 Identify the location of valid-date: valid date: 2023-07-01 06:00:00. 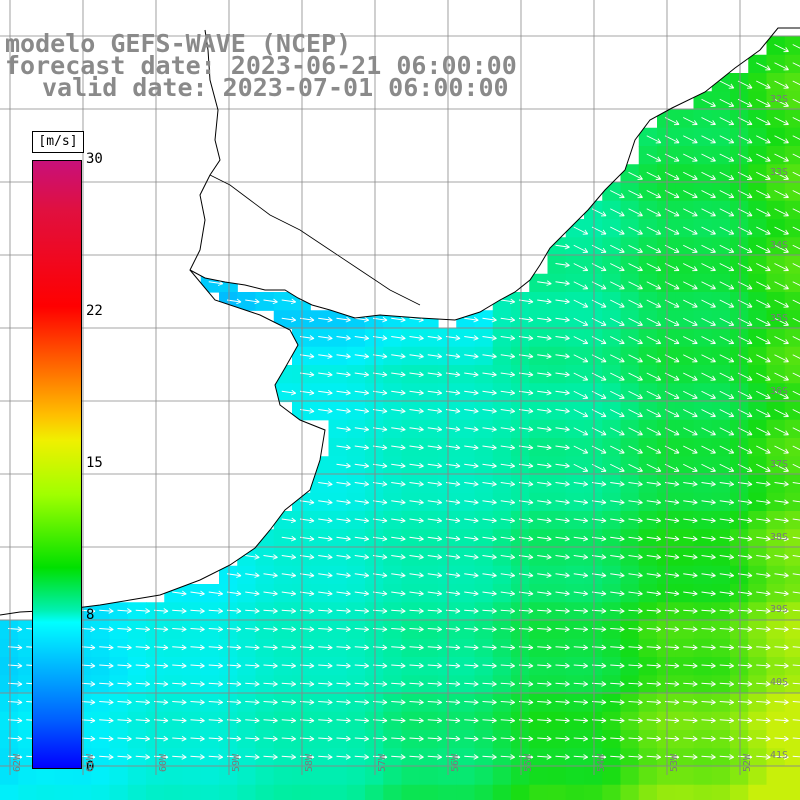
(275, 87).